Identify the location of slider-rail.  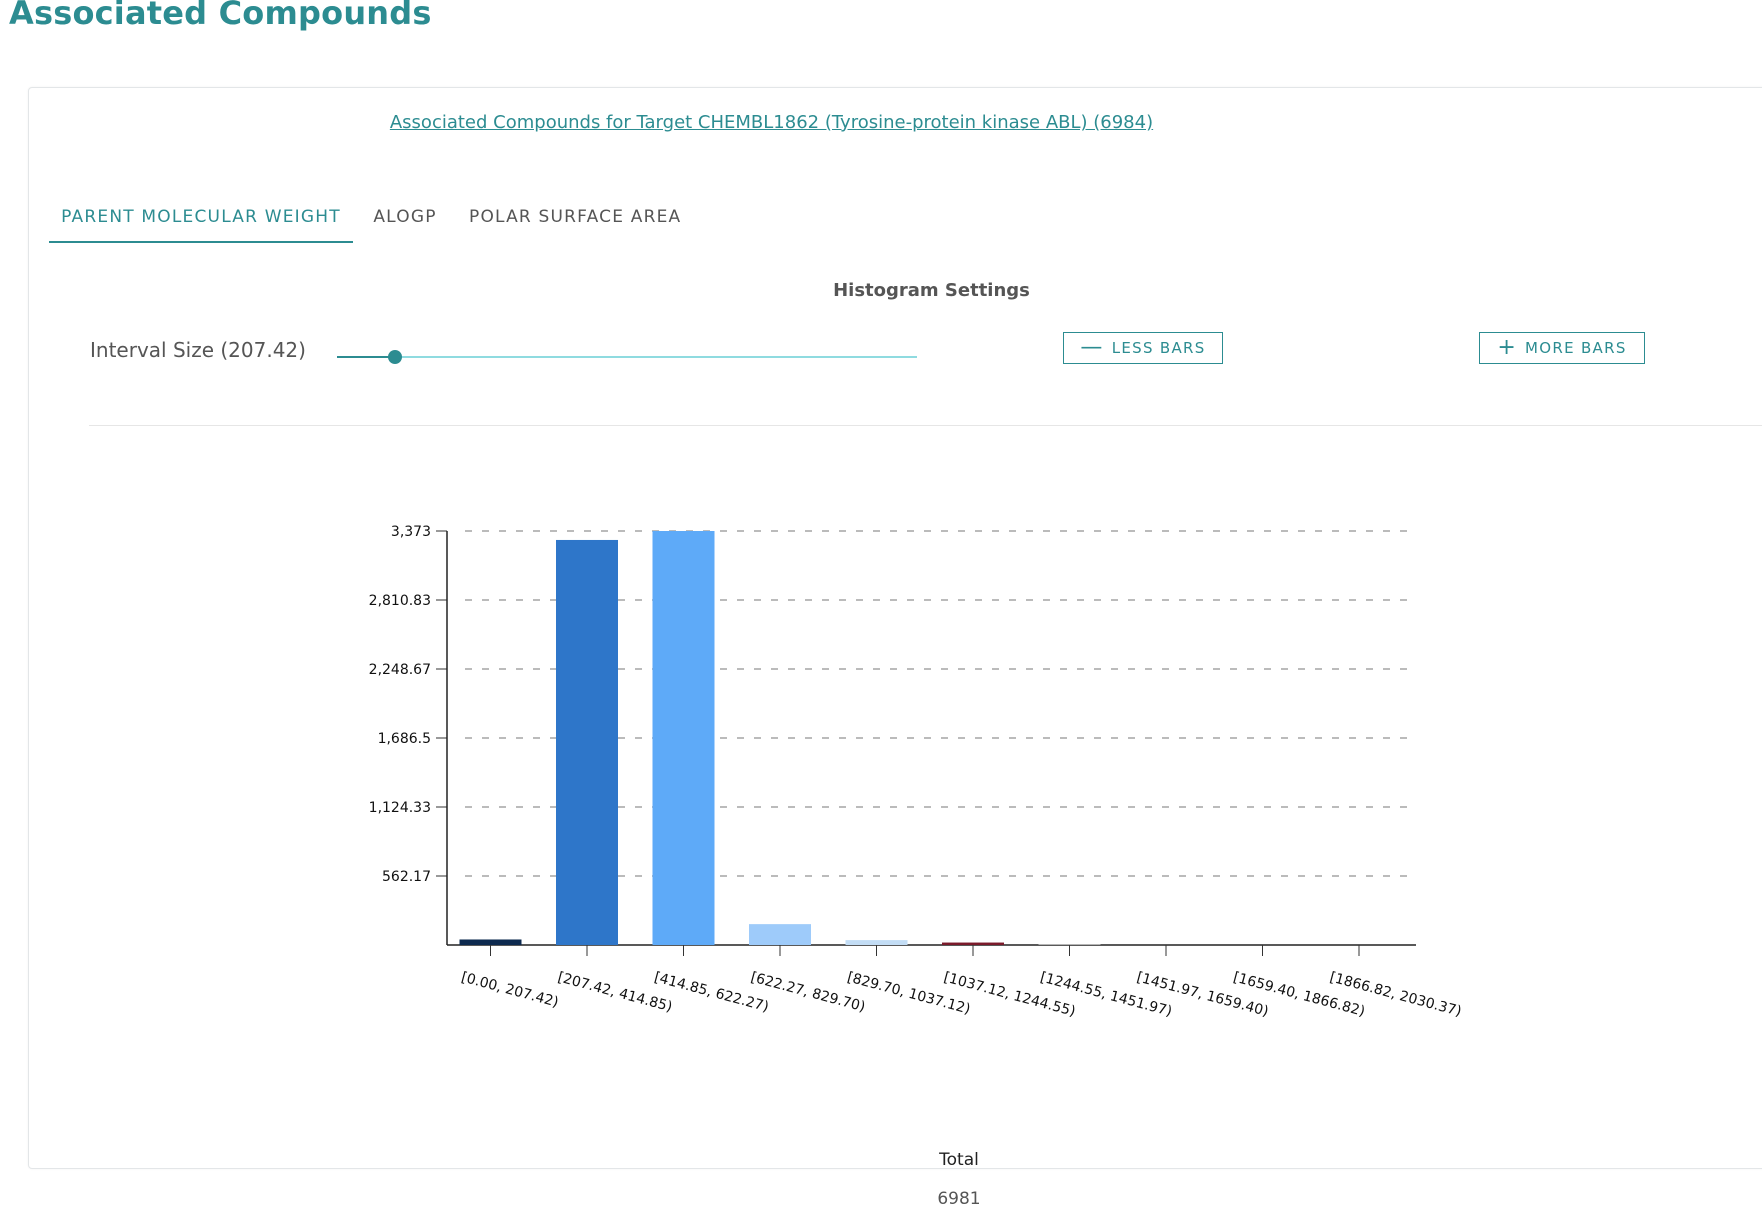
(627, 357).